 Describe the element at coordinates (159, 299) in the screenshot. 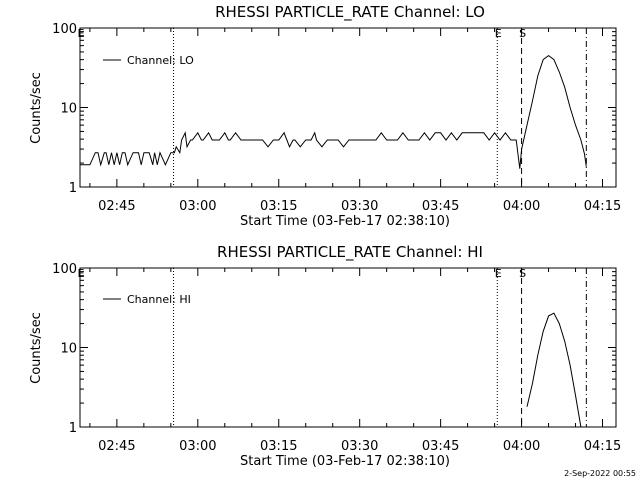

I see `legend-label: Channel: HI` at that location.